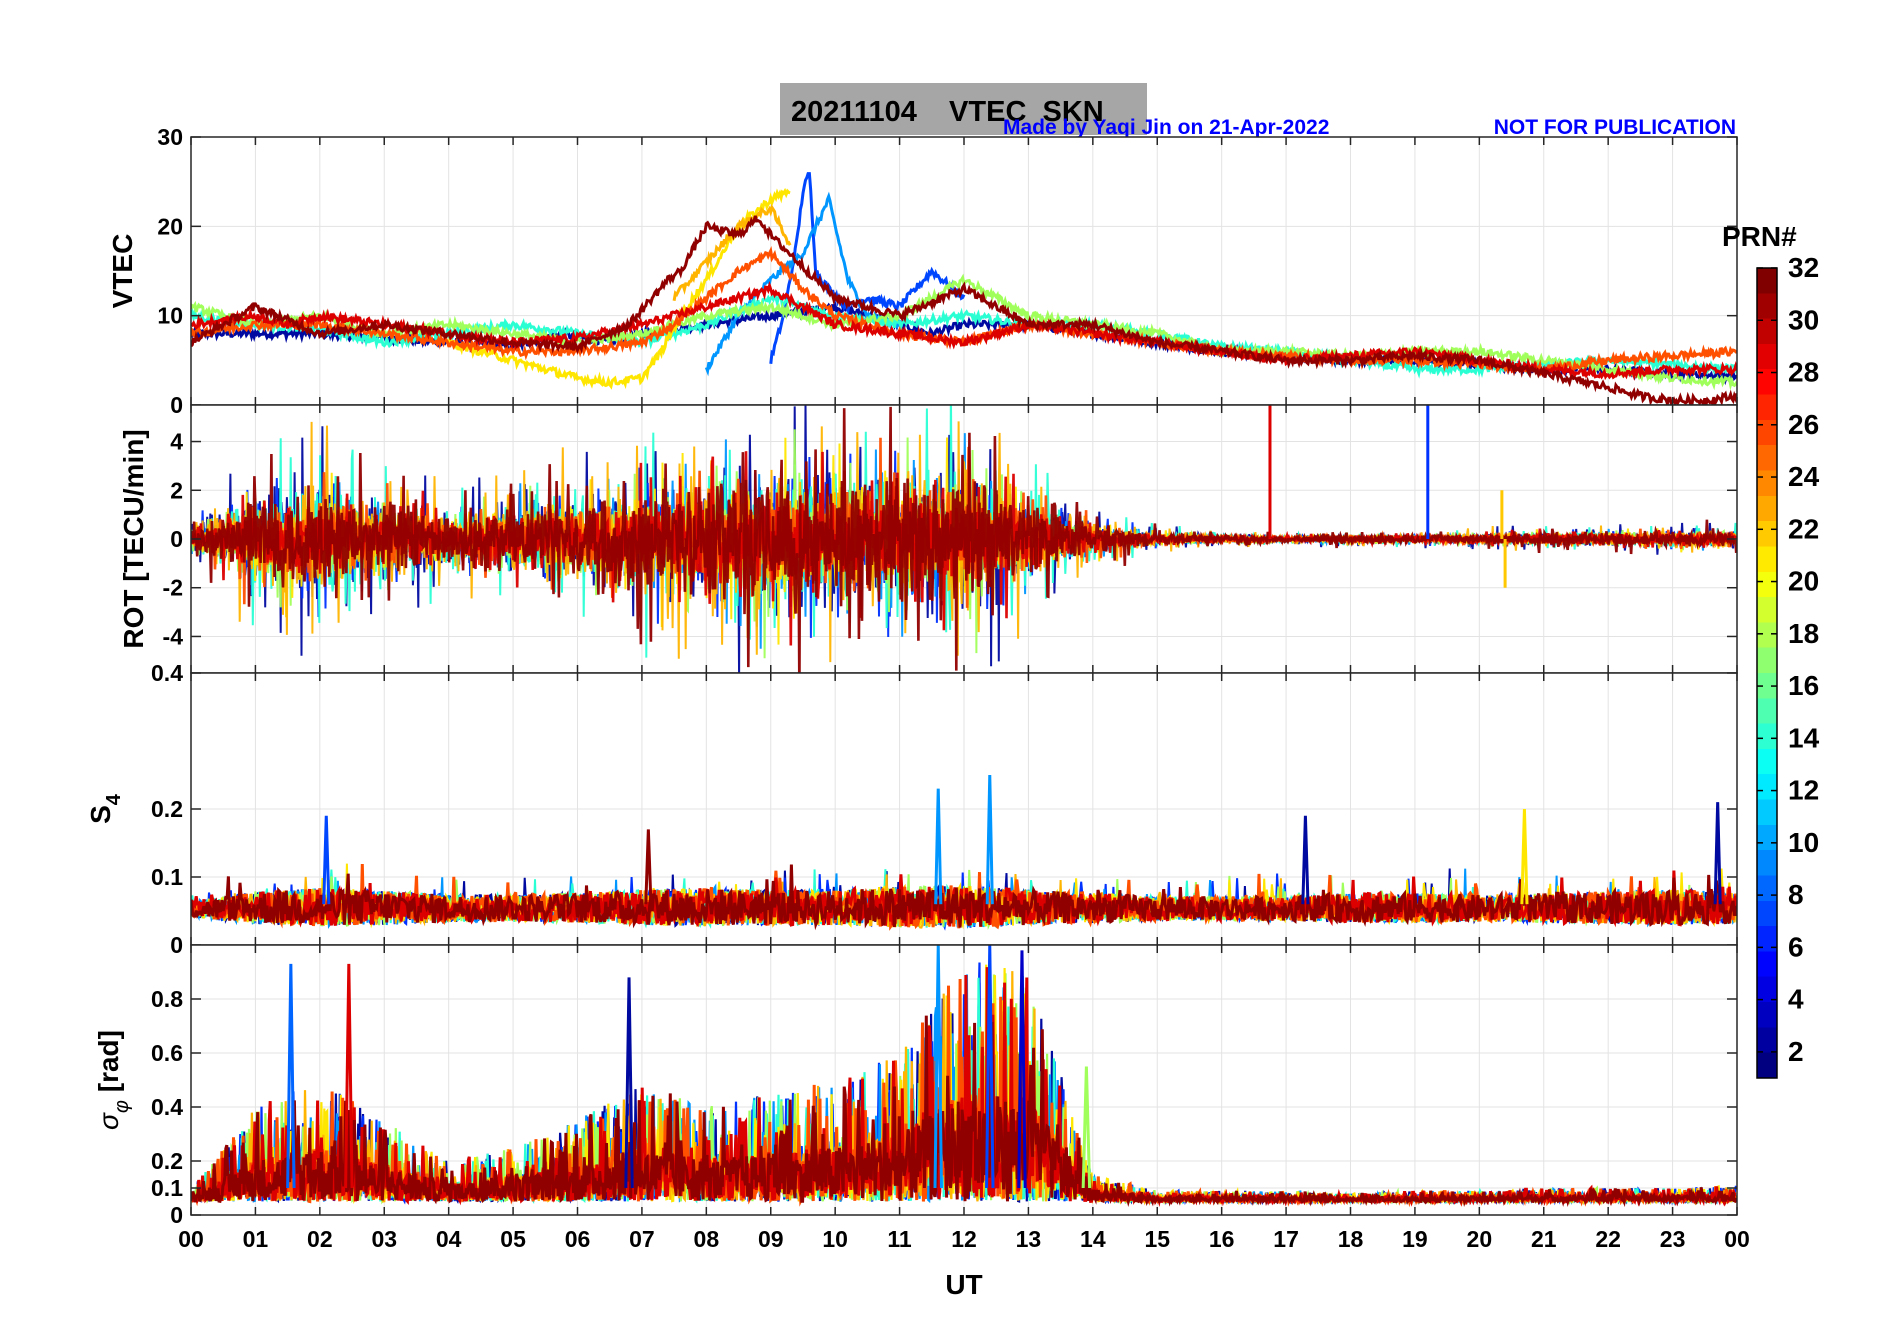 The height and width of the screenshot is (1330, 1902). I want to click on x-tick-label: 18, so click(1351, 1239).